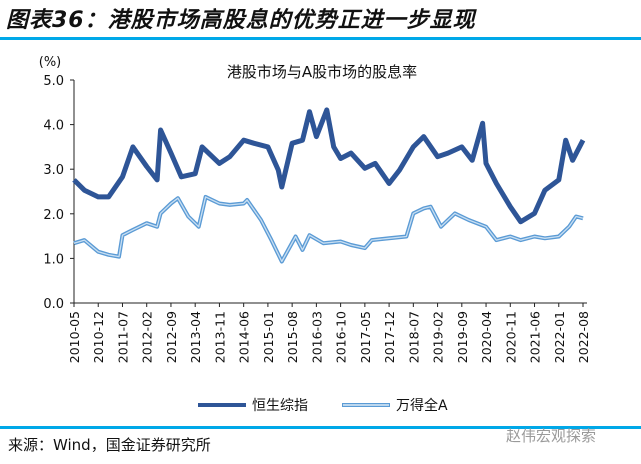 Image resolution: width=641 pixels, height=464 pixels. I want to click on x-tick-label: 2017-12, so click(389, 337).